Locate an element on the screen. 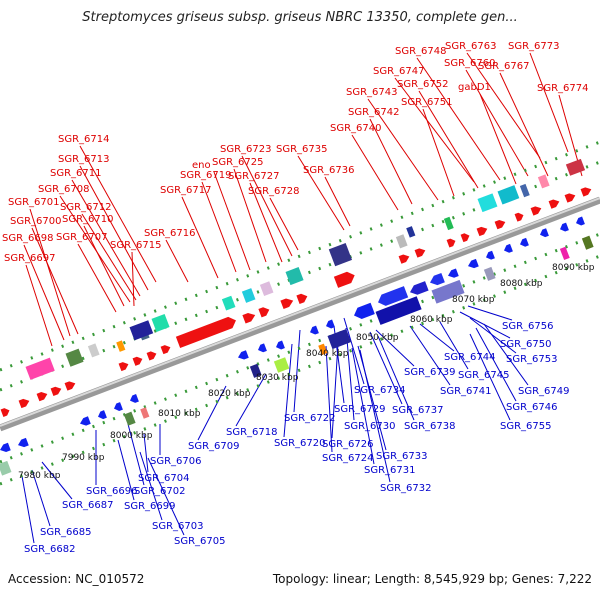  gene-label-bottom: SGR_6704 is located at coordinates (164, 478).